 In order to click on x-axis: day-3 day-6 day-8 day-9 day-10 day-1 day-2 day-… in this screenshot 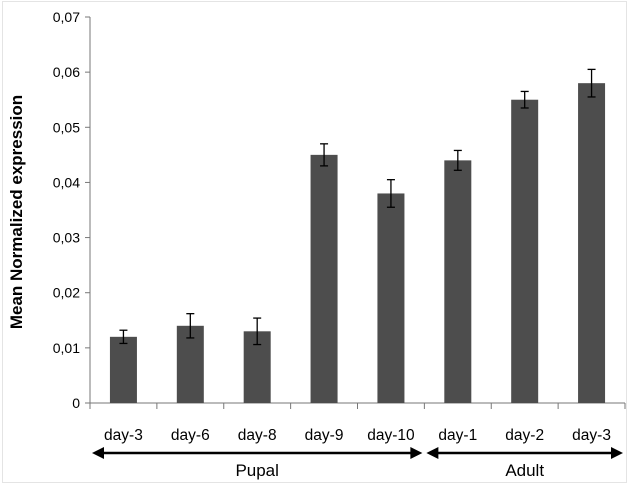, I will do `click(357, 423)`.